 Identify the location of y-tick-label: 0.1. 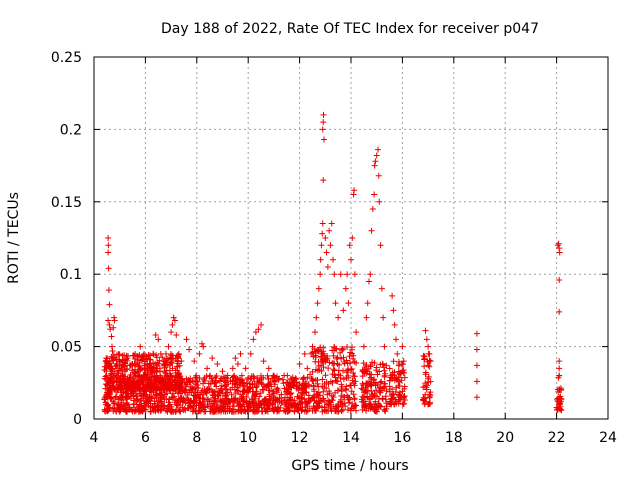
(71, 275).